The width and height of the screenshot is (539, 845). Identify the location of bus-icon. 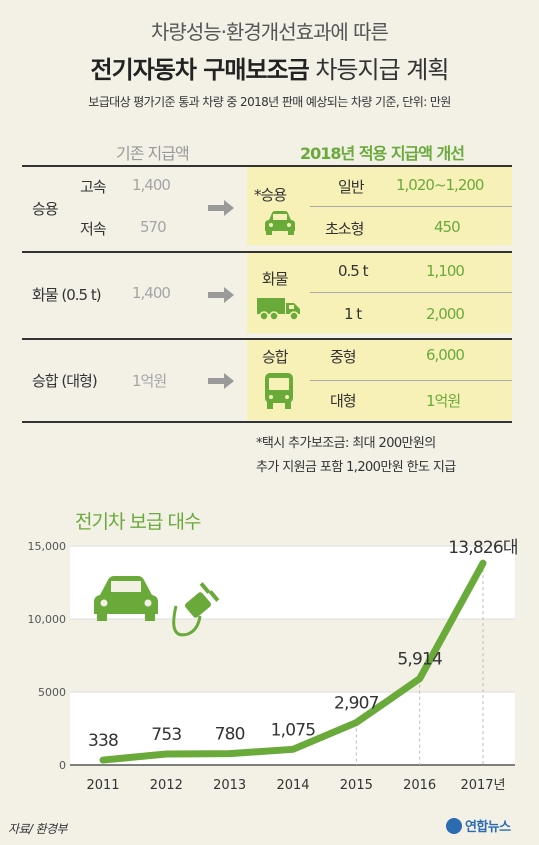
(279, 391).